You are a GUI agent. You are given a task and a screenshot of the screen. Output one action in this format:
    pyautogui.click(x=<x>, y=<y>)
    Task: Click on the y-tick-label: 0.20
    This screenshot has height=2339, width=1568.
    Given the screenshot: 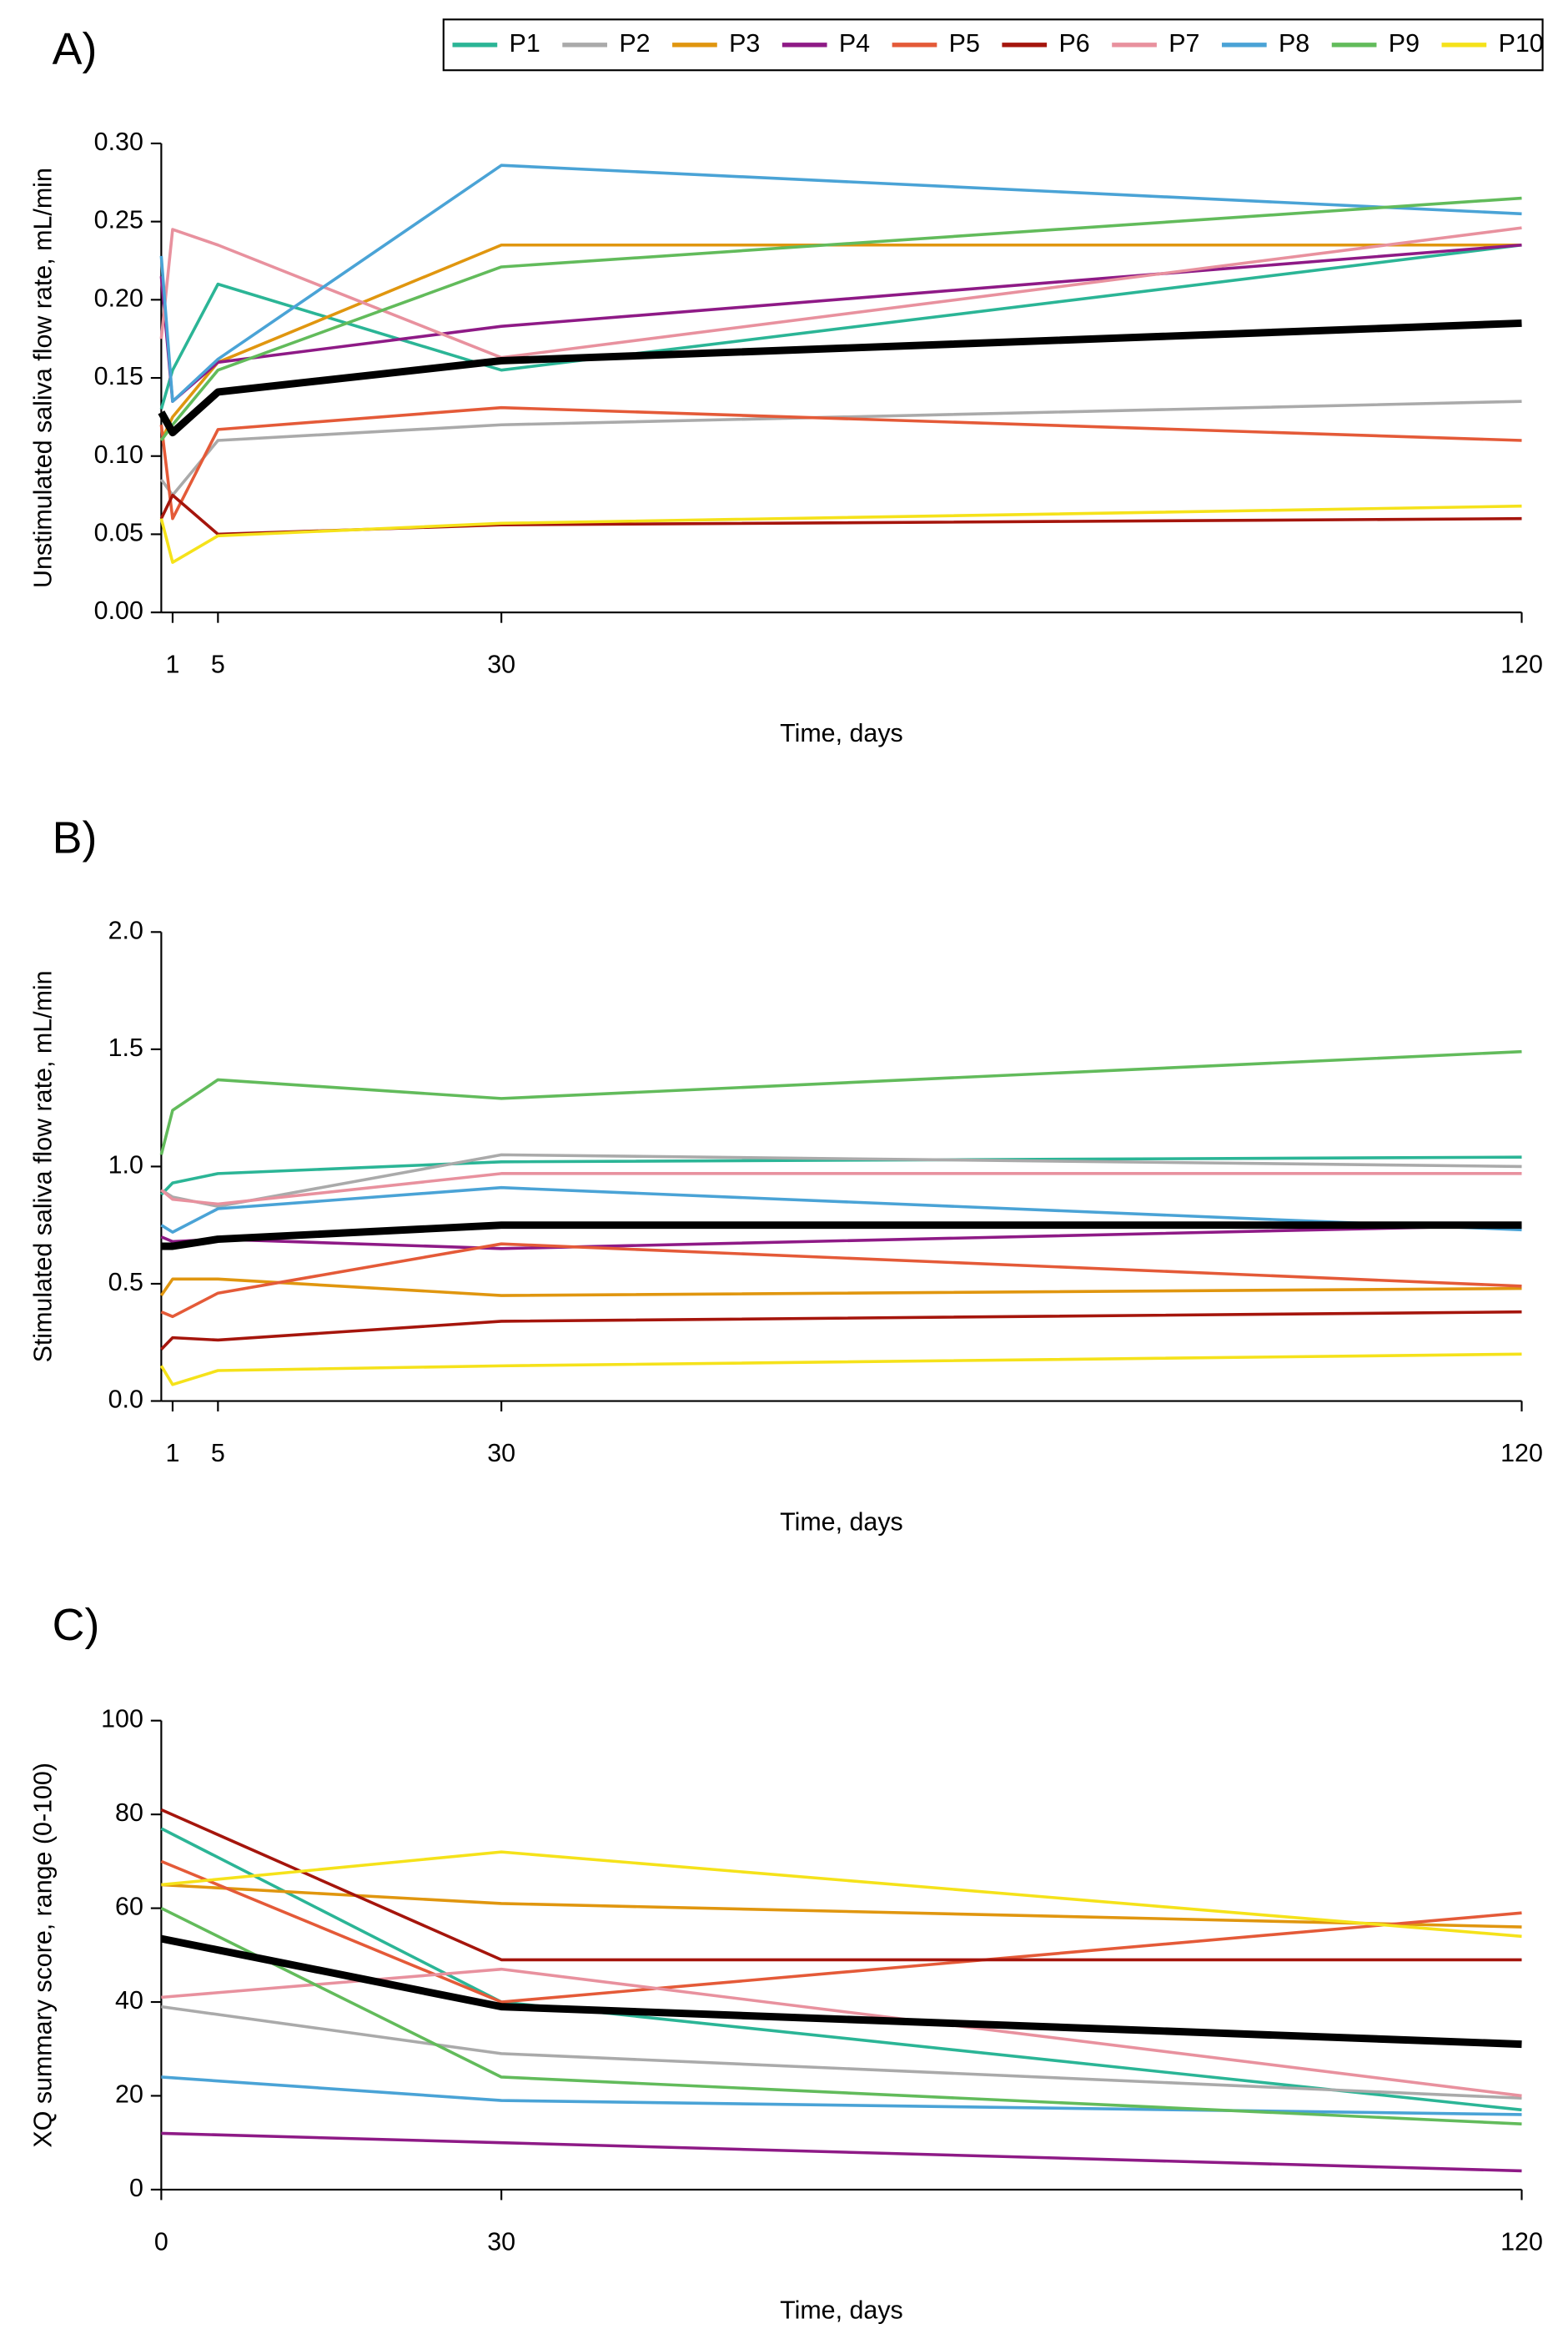 What is the action you would take?
    pyautogui.click(x=118, y=298)
    